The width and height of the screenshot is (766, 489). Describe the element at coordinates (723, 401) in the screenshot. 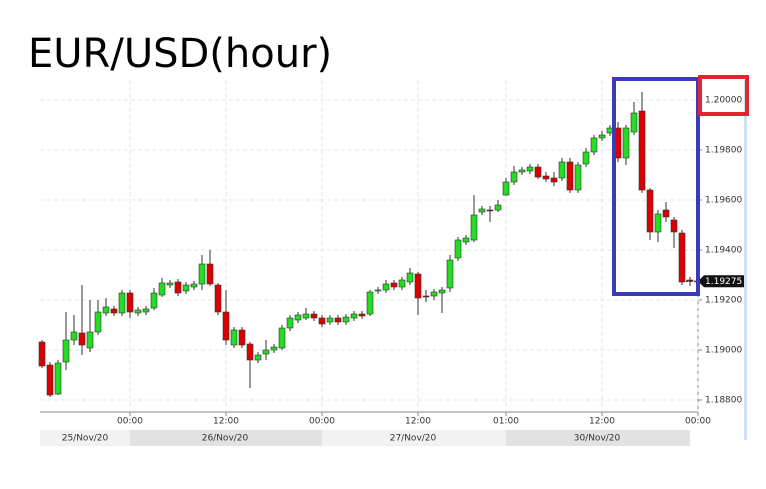

I see `y-tick-label: 1.18800` at that location.